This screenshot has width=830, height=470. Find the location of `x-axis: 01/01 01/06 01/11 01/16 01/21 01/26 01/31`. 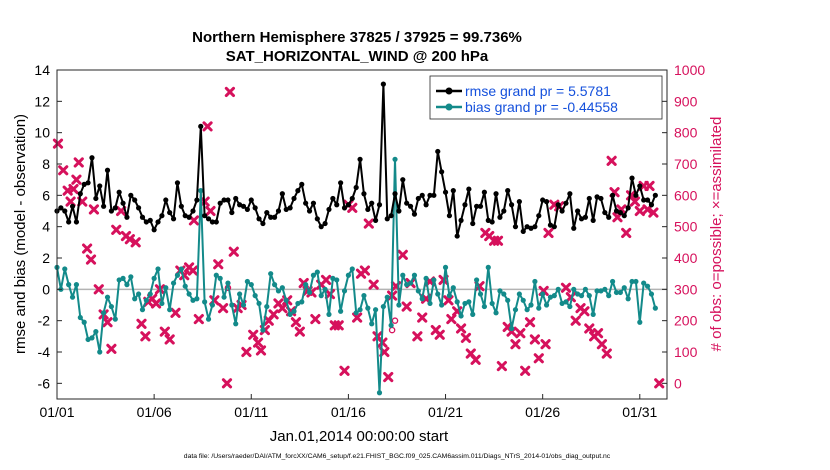

x-axis: 01/01 01/06 01/11 01/16 01/21 01/26 01/31 is located at coordinates (348, 407).